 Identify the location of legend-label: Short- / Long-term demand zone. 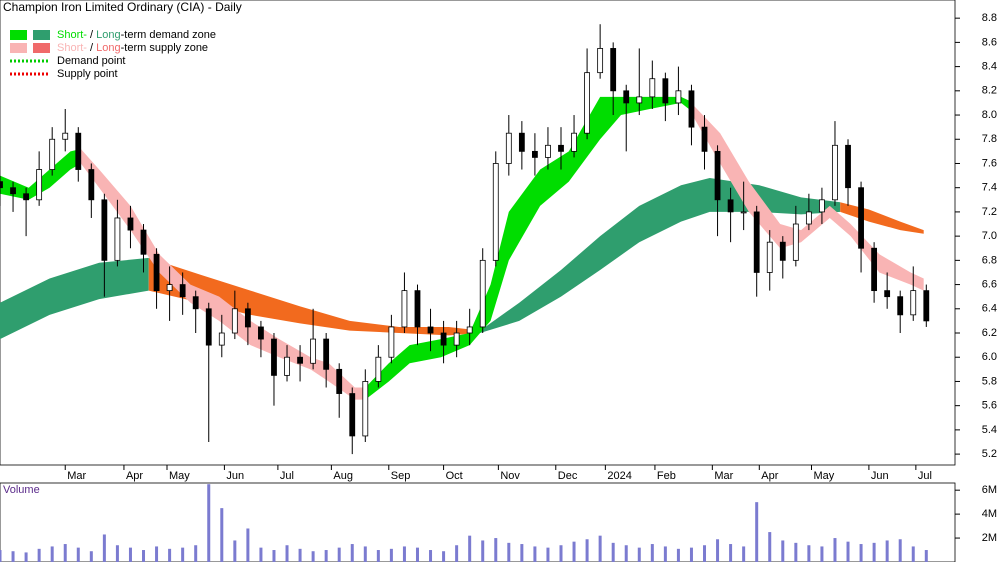
(136, 35).